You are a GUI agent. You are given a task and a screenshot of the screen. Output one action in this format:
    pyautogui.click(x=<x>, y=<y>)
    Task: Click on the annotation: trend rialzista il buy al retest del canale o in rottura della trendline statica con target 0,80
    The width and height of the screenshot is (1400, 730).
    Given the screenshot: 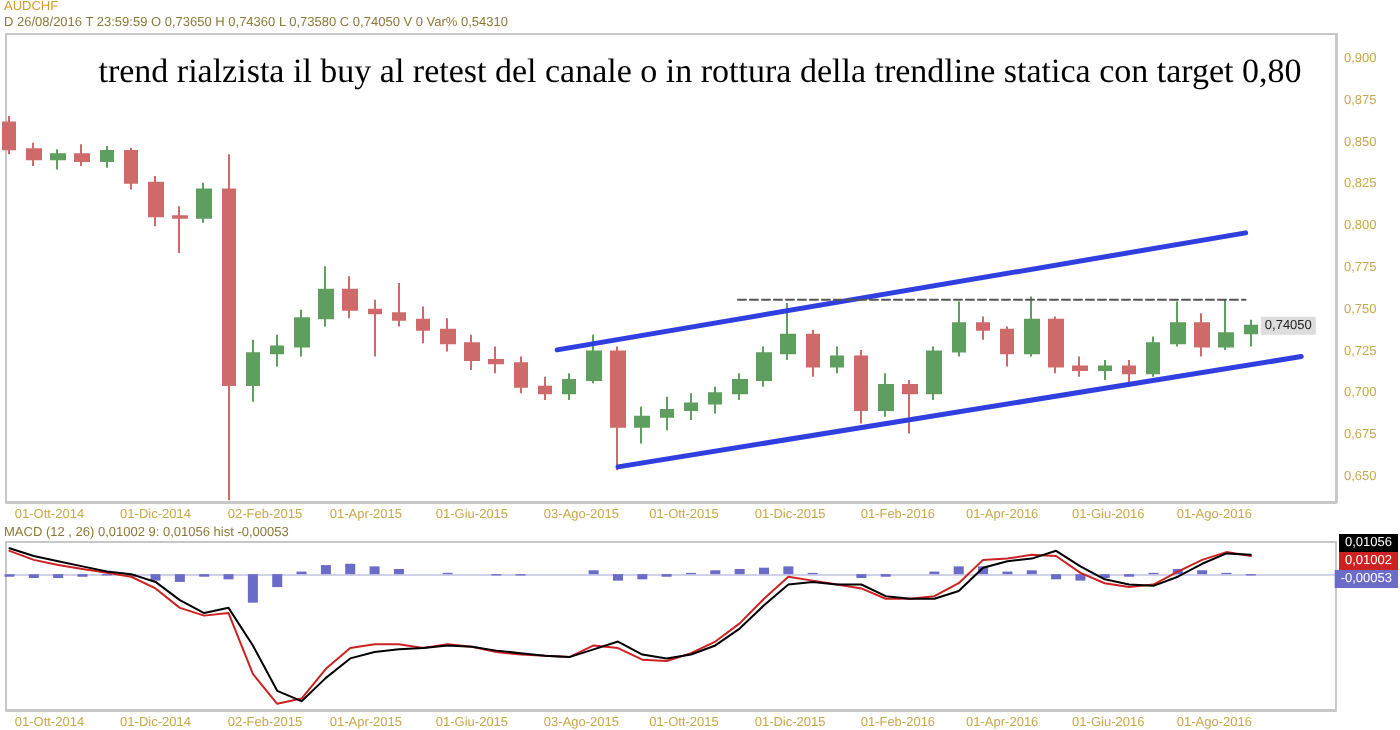 What is the action you would take?
    pyautogui.click(x=700, y=71)
    